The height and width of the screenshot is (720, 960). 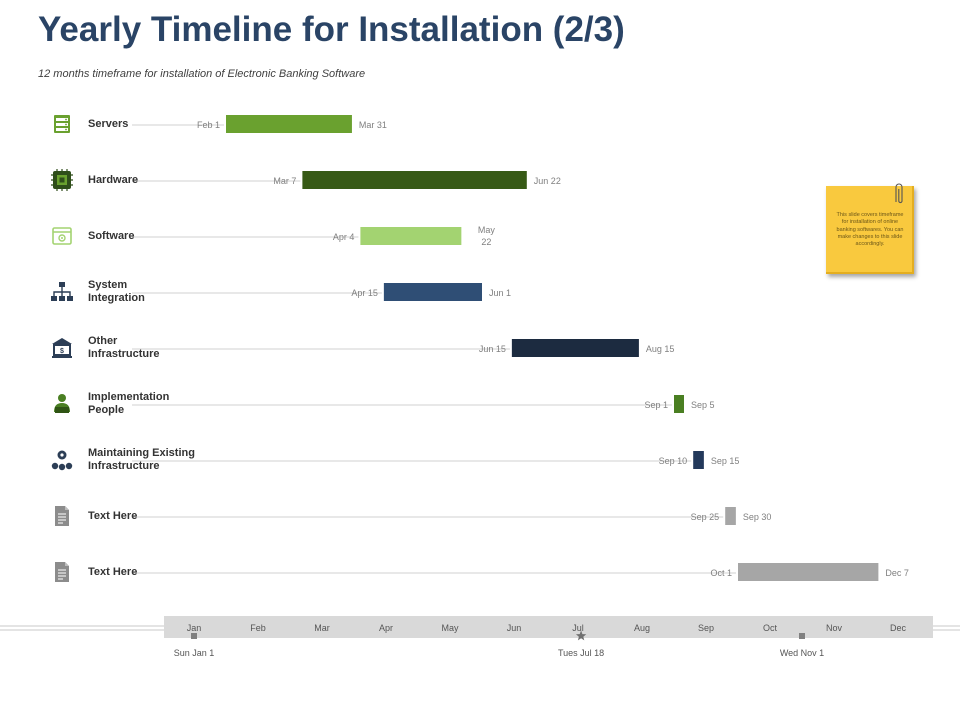 I want to click on task-end-label: Sep 30, so click(x=757, y=517).